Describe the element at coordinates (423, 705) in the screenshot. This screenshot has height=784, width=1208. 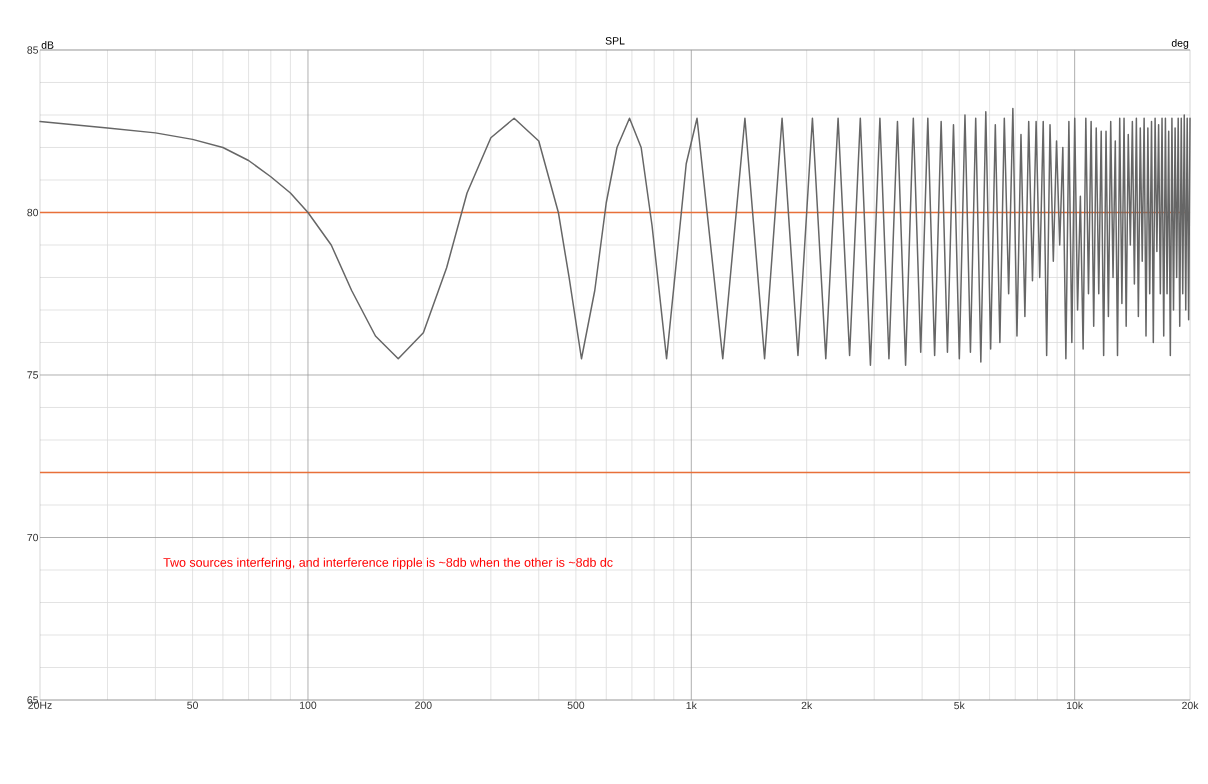
I see `x-tick-label: 200` at that location.